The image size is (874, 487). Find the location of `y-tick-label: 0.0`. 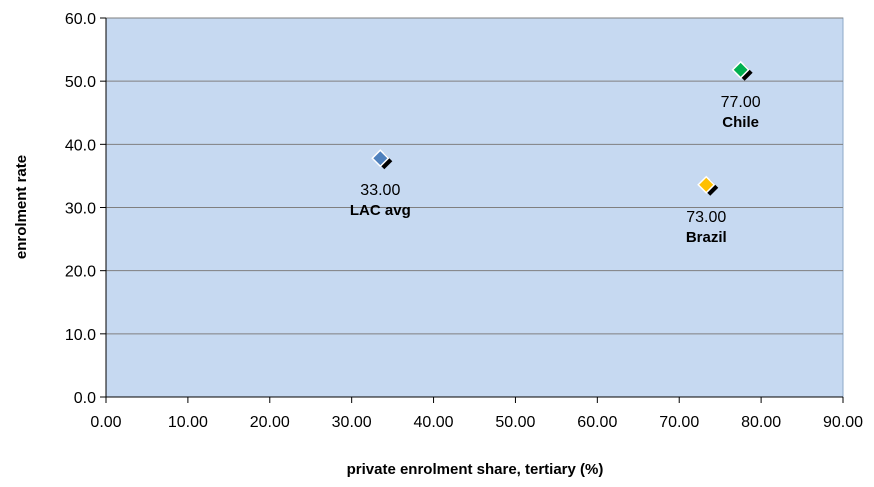

y-tick-label: 0.0 is located at coordinates (85, 398).